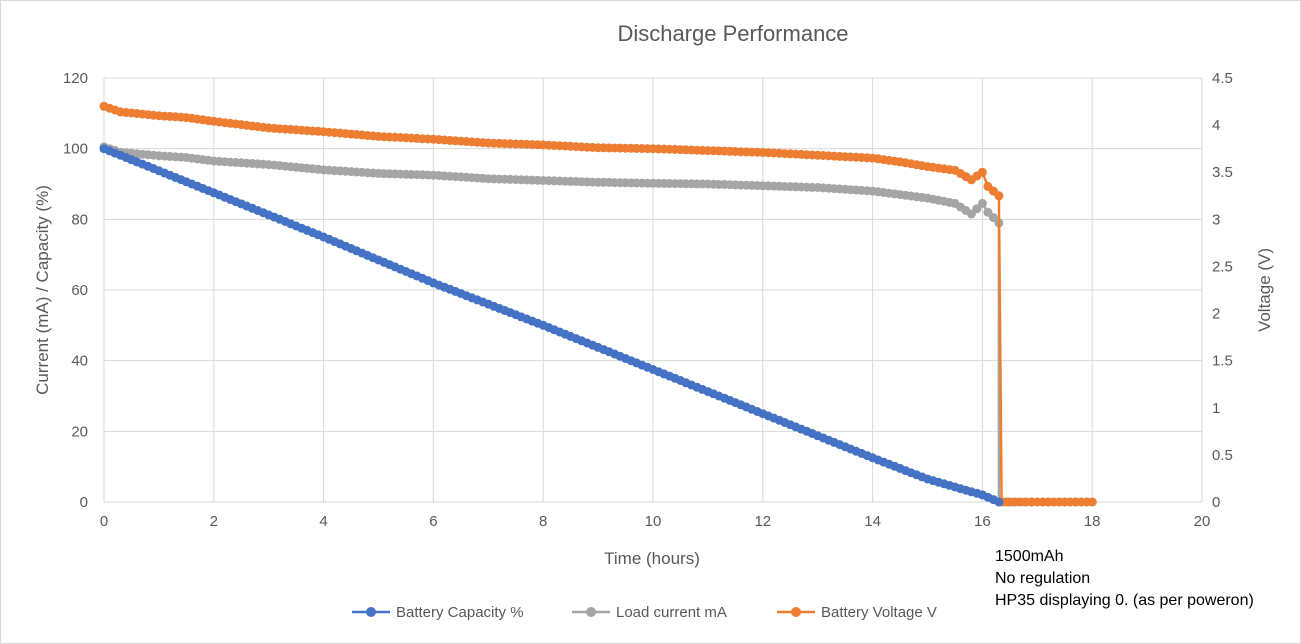 This screenshot has width=1301, height=644. Describe the element at coordinates (104, 521) in the screenshot. I see `x-tick-label: 0` at that location.